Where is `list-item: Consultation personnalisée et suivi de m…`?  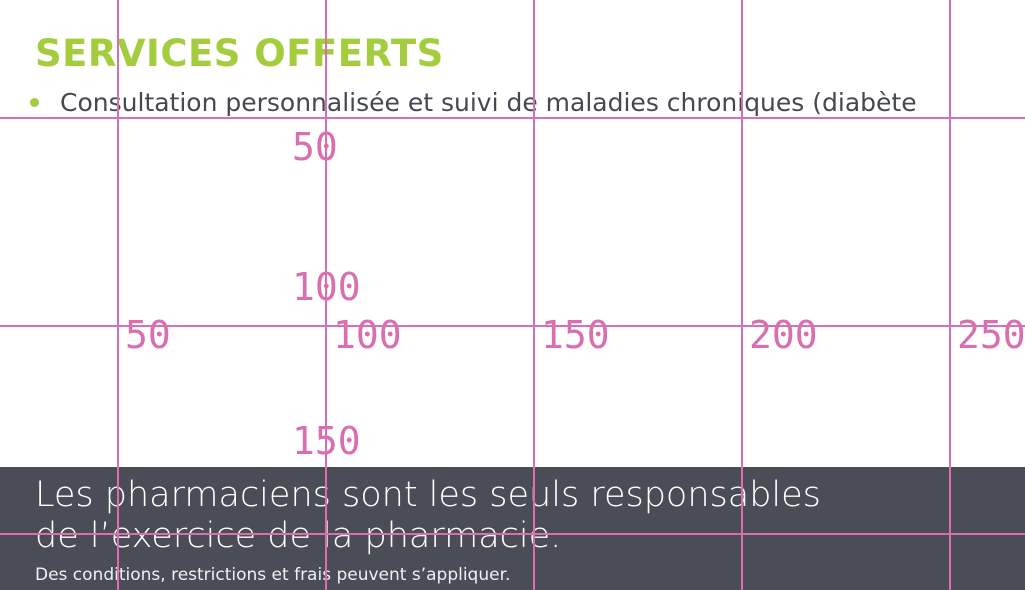 list-item: Consultation personnalisée et suivi de m… is located at coordinates (472, 103).